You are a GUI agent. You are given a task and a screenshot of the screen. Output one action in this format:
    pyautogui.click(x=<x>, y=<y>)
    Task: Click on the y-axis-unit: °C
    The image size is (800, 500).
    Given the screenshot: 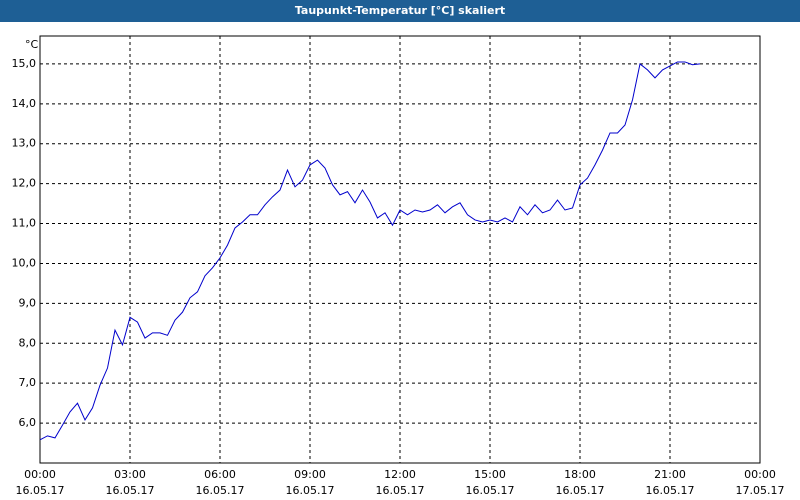 What is the action you would take?
    pyautogui.click(x=32, y=44)
    